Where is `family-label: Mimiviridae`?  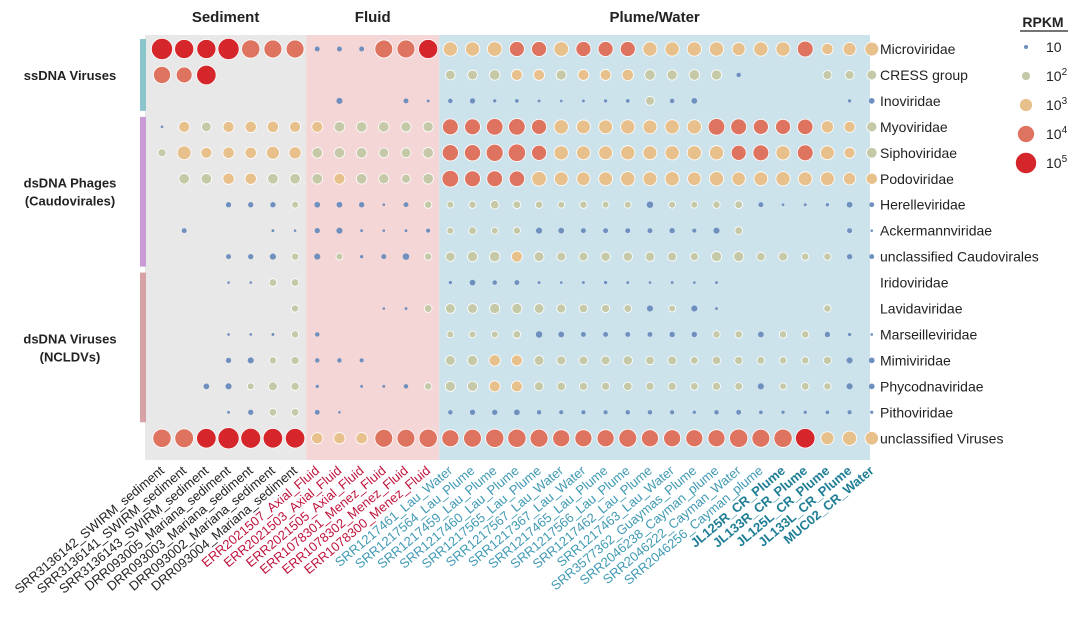 family-label: Mimiviridae is located at coordinates (915, 360).